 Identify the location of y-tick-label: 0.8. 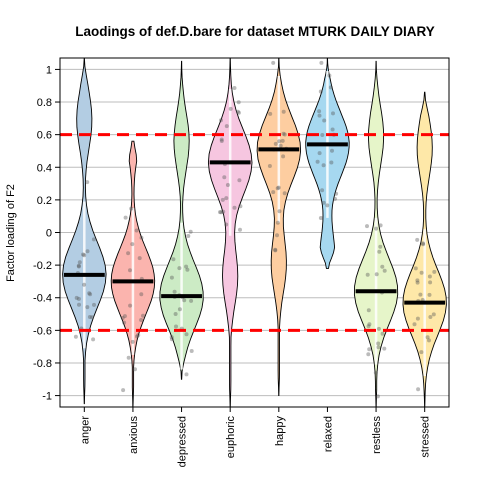
(44, 103).